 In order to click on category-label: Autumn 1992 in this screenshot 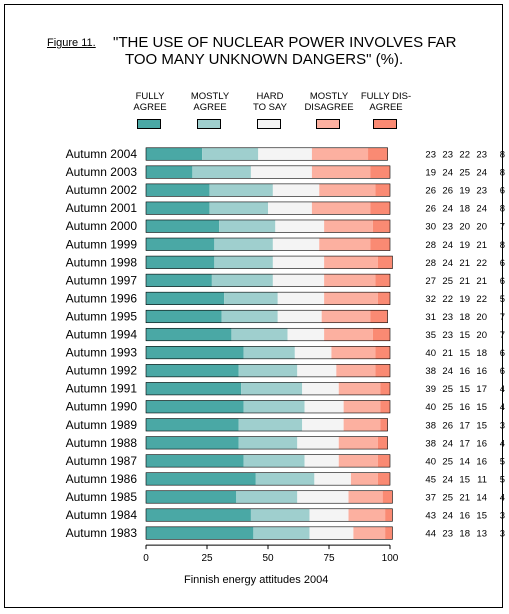, I will do `click(102, 371)`.